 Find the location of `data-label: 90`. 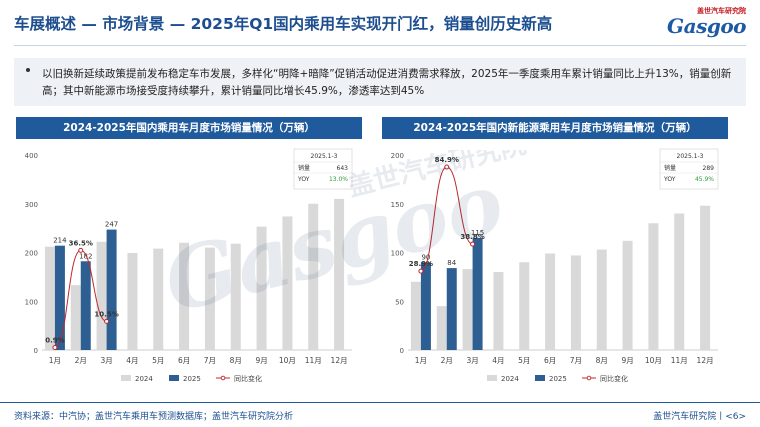

data-label: 90 is located at coordinates (425, 257).